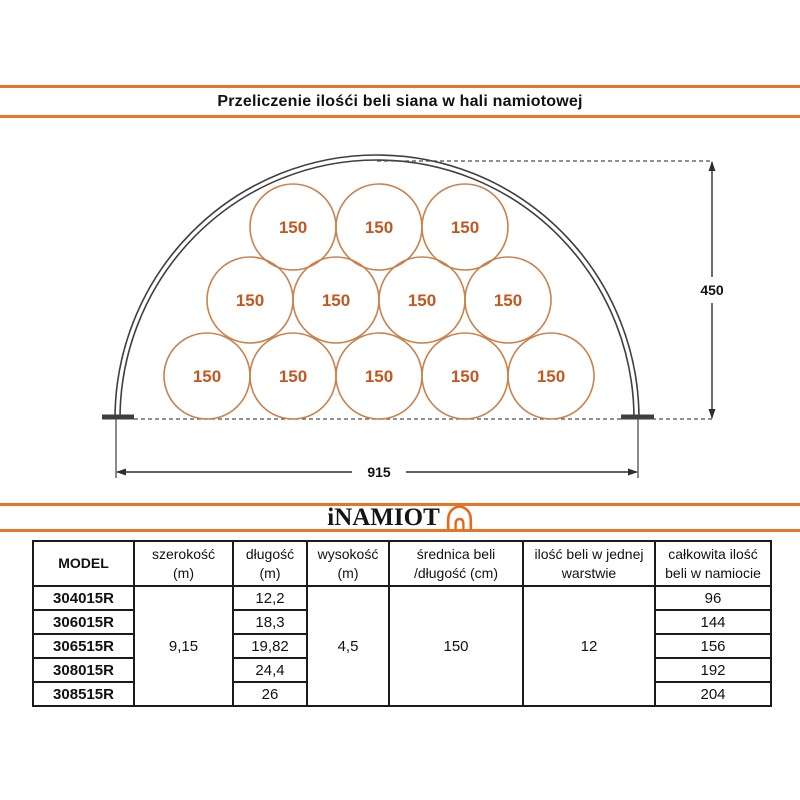 This screenshot has height=800, width=800. I want to click on height-dimension-label: 450, so click(712, 290).